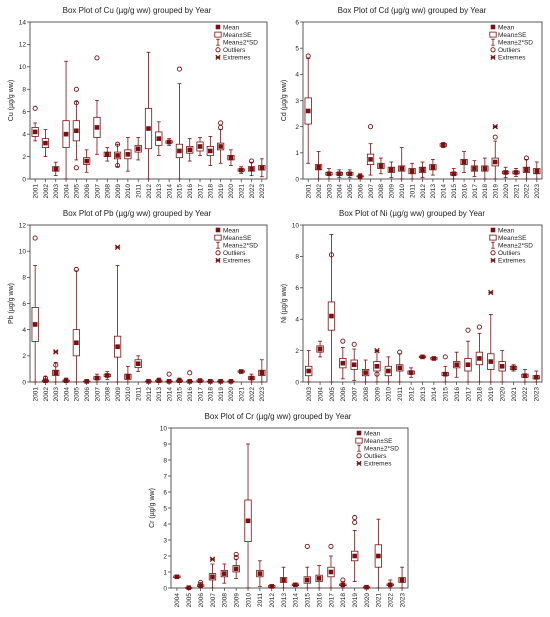 This screenshot has width=550, height=617. What do you see at coordinates (297, 153) in the screenshot?
I see `y-tick-label: 1` at bounding box center [297, 153].